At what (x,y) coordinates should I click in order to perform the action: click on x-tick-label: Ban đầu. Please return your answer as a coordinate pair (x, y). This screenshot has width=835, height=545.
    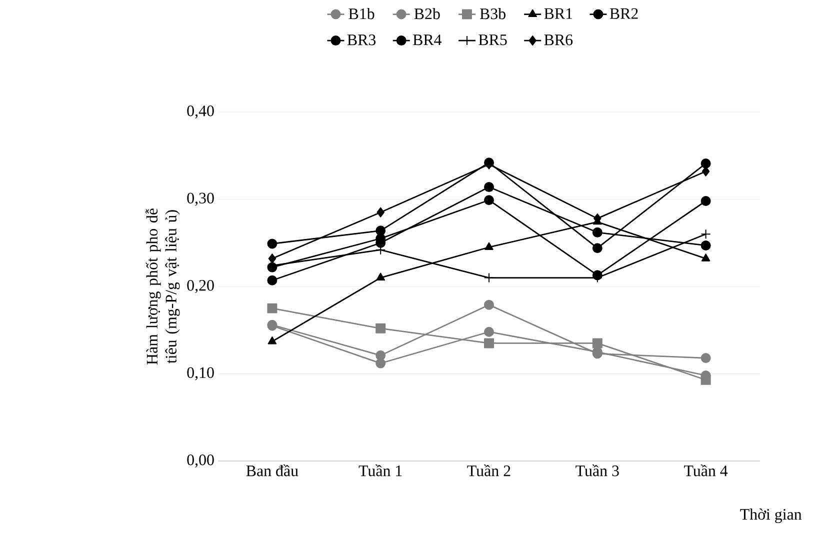
    Looking at the image, I should click on (272, 470).